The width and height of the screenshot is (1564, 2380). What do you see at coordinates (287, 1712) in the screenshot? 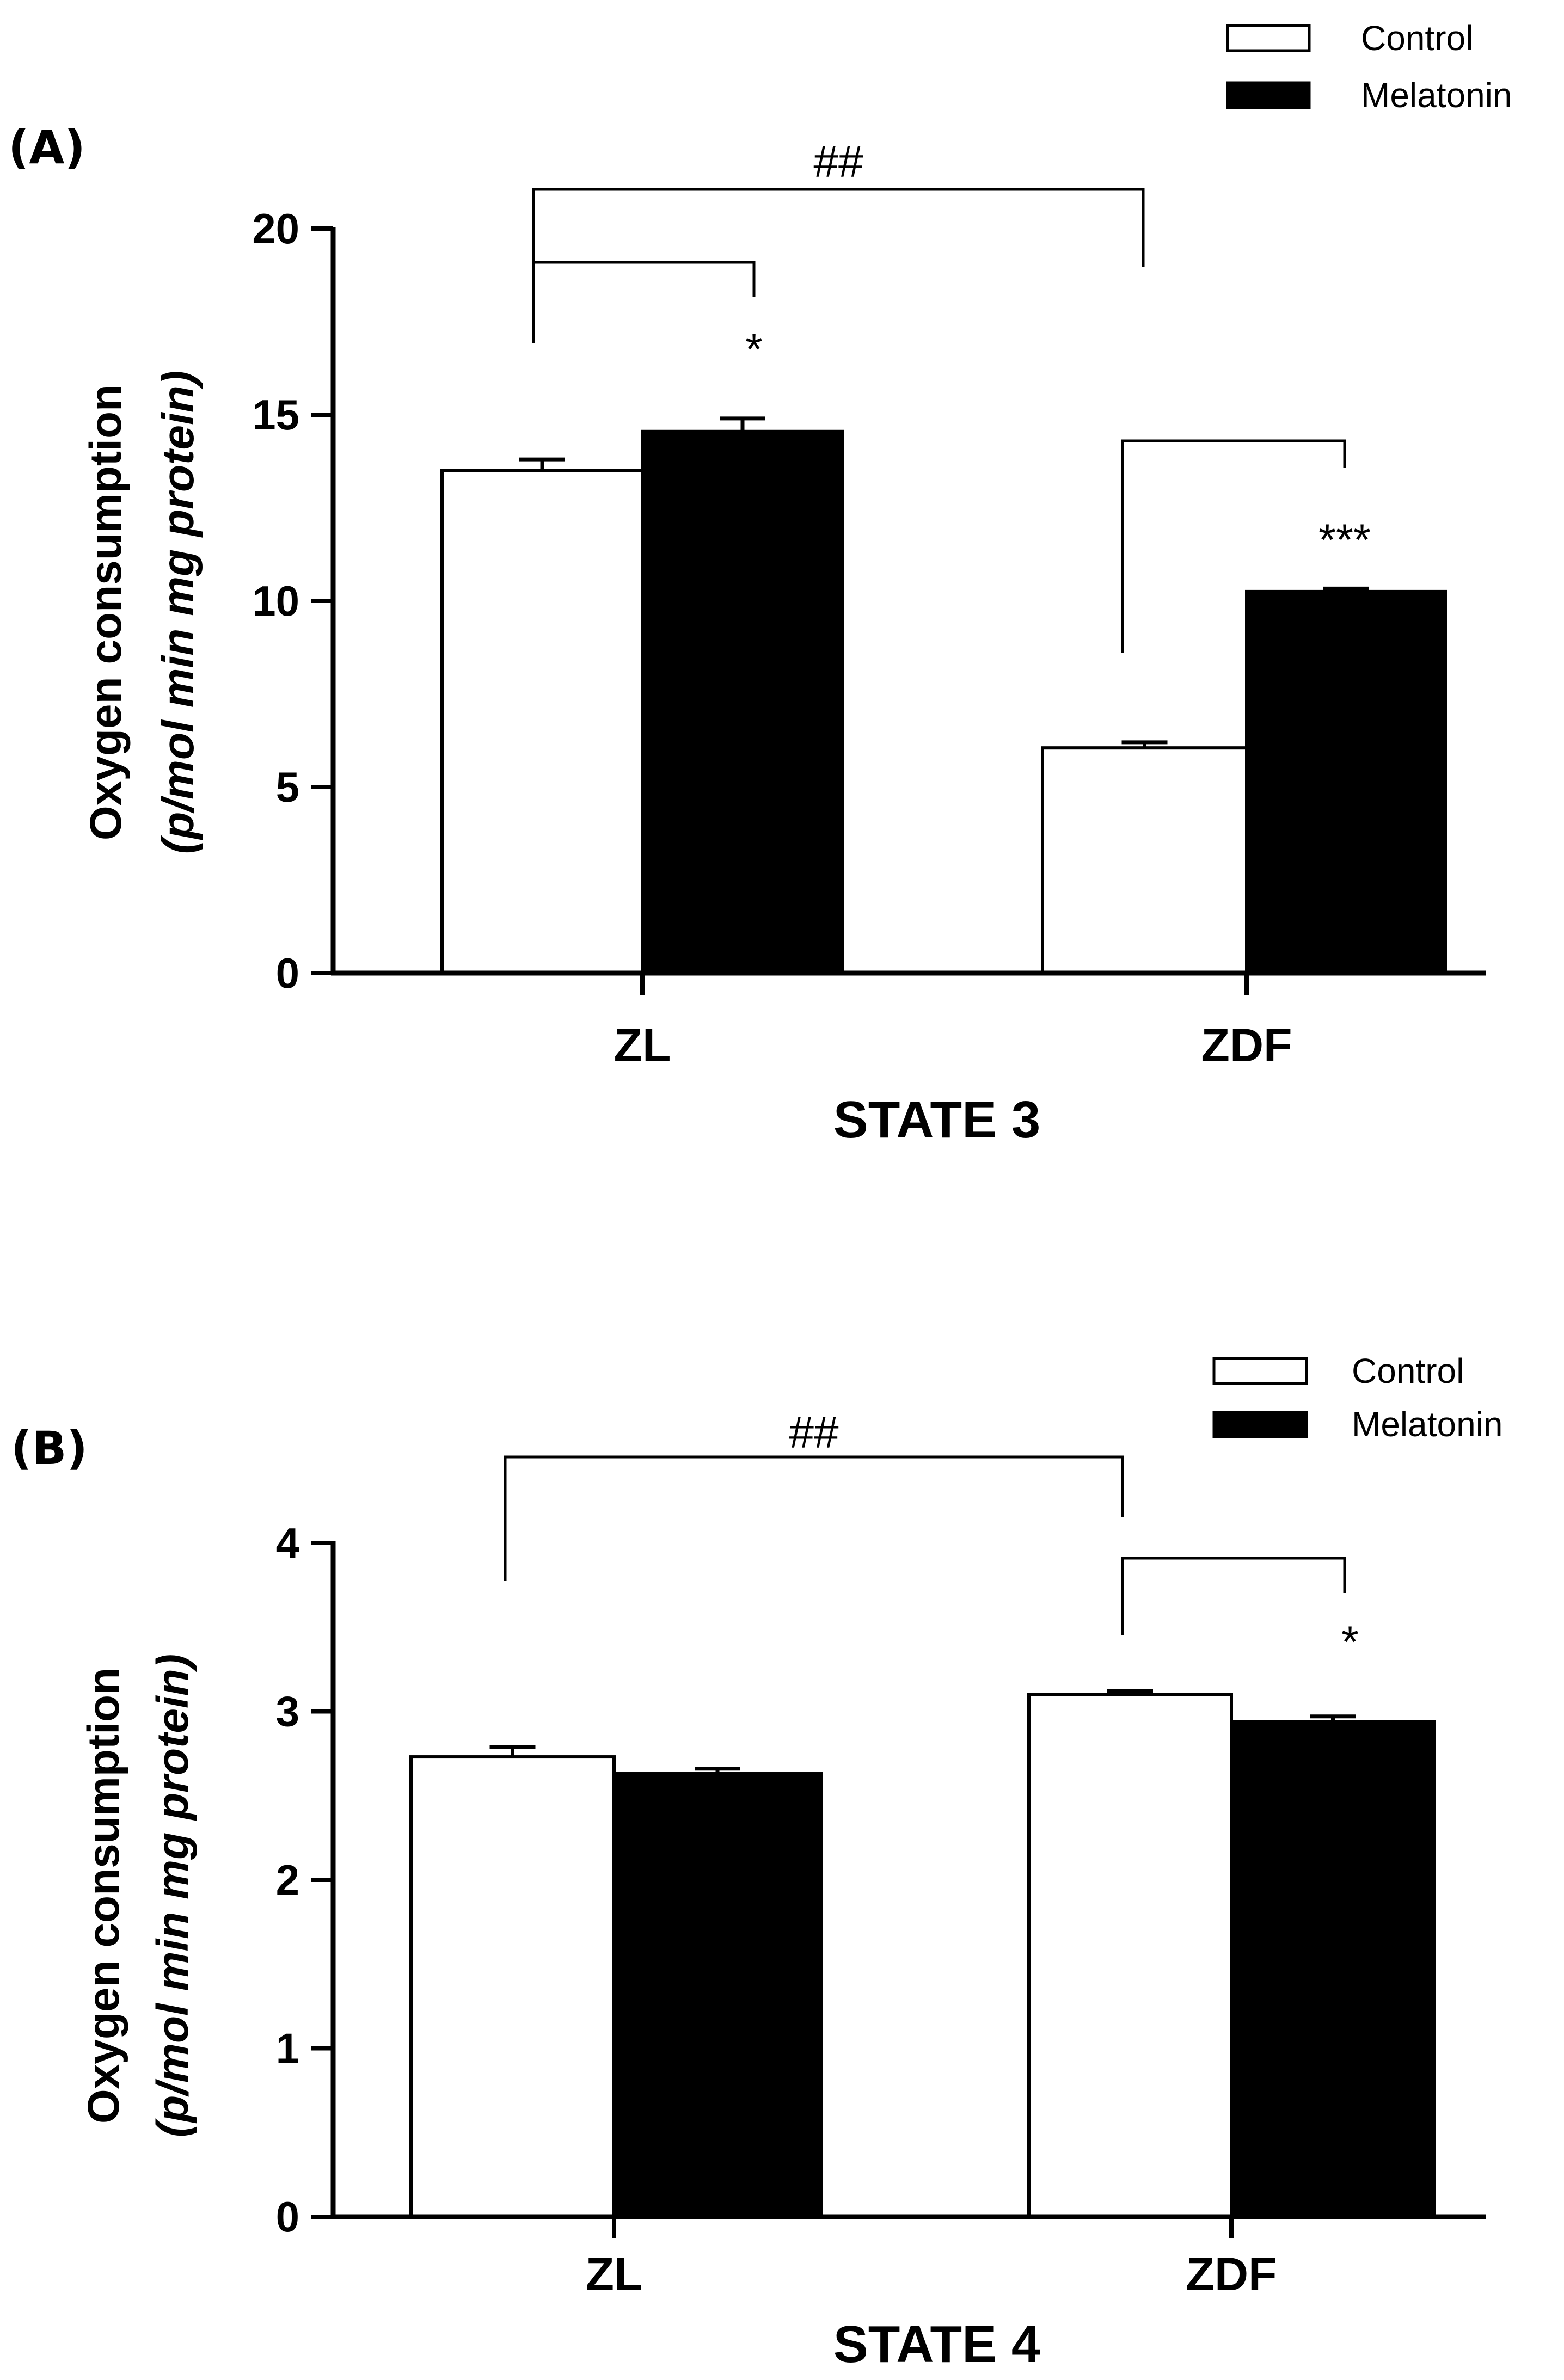
I see `y-tick-label: 3` at bounding box center [287, 1712].